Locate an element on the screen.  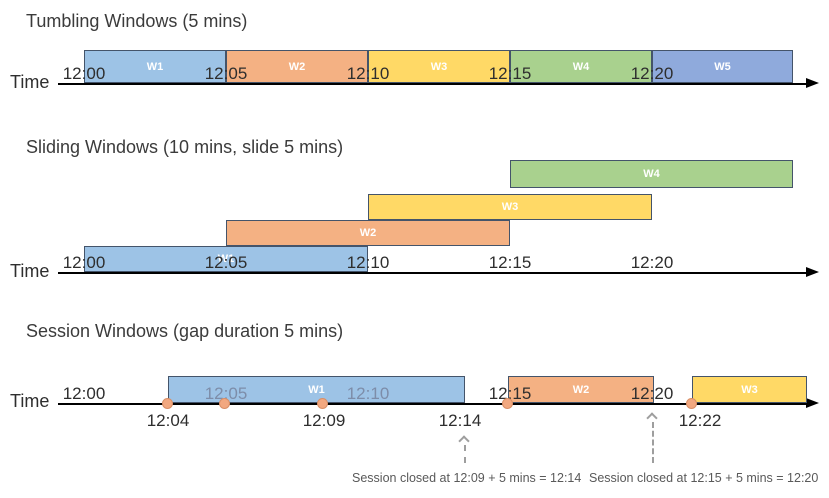
section-title-tumbling-windows: Tumbling Windows (5 mins) is located at coordinates (137, 21).